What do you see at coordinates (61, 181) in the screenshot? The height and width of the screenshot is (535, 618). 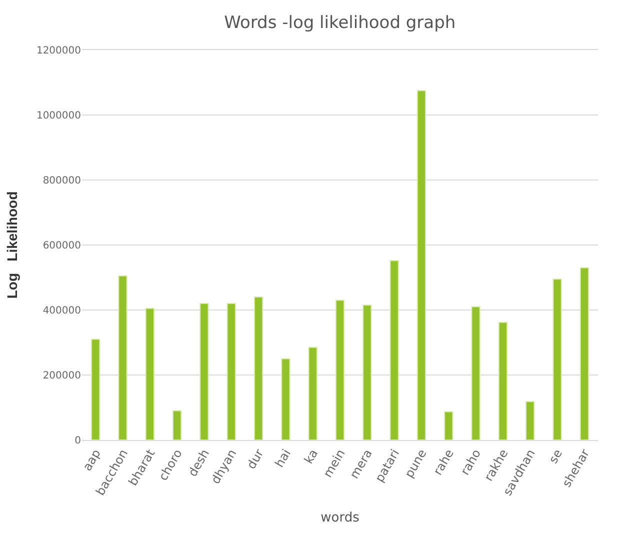 I see `y-tick-label: 800000` at bounding box center [61, 181].